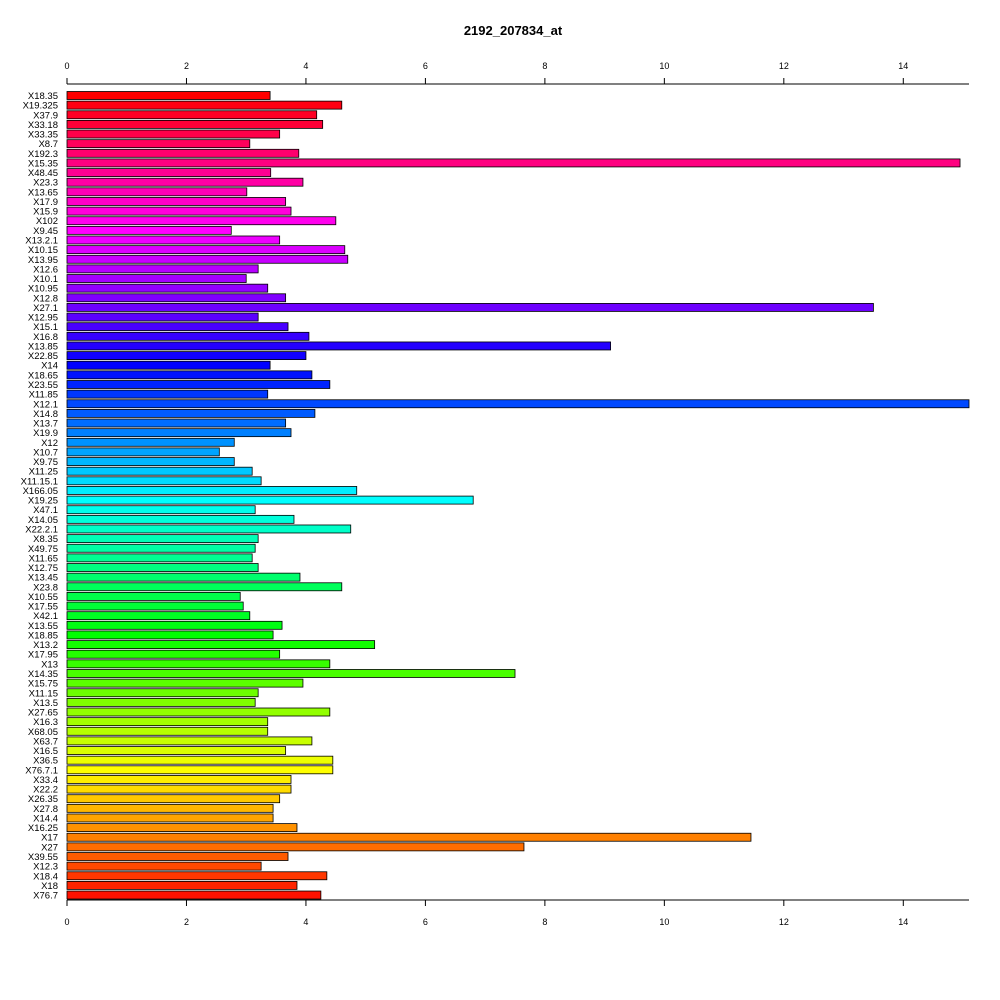  Describe the element at coordinates (43, 173) in the screenshot. I see `category-label: X48.45` at that location.